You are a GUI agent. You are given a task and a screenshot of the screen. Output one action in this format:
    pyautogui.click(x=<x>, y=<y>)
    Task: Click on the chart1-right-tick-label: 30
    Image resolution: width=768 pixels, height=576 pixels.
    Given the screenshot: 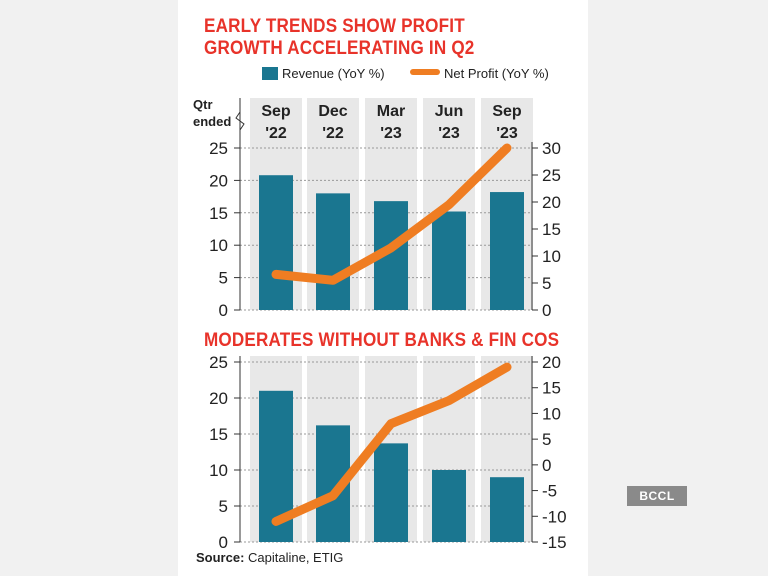 What is the action you would take?
    pyautogui.click(x=551, y=148)
    